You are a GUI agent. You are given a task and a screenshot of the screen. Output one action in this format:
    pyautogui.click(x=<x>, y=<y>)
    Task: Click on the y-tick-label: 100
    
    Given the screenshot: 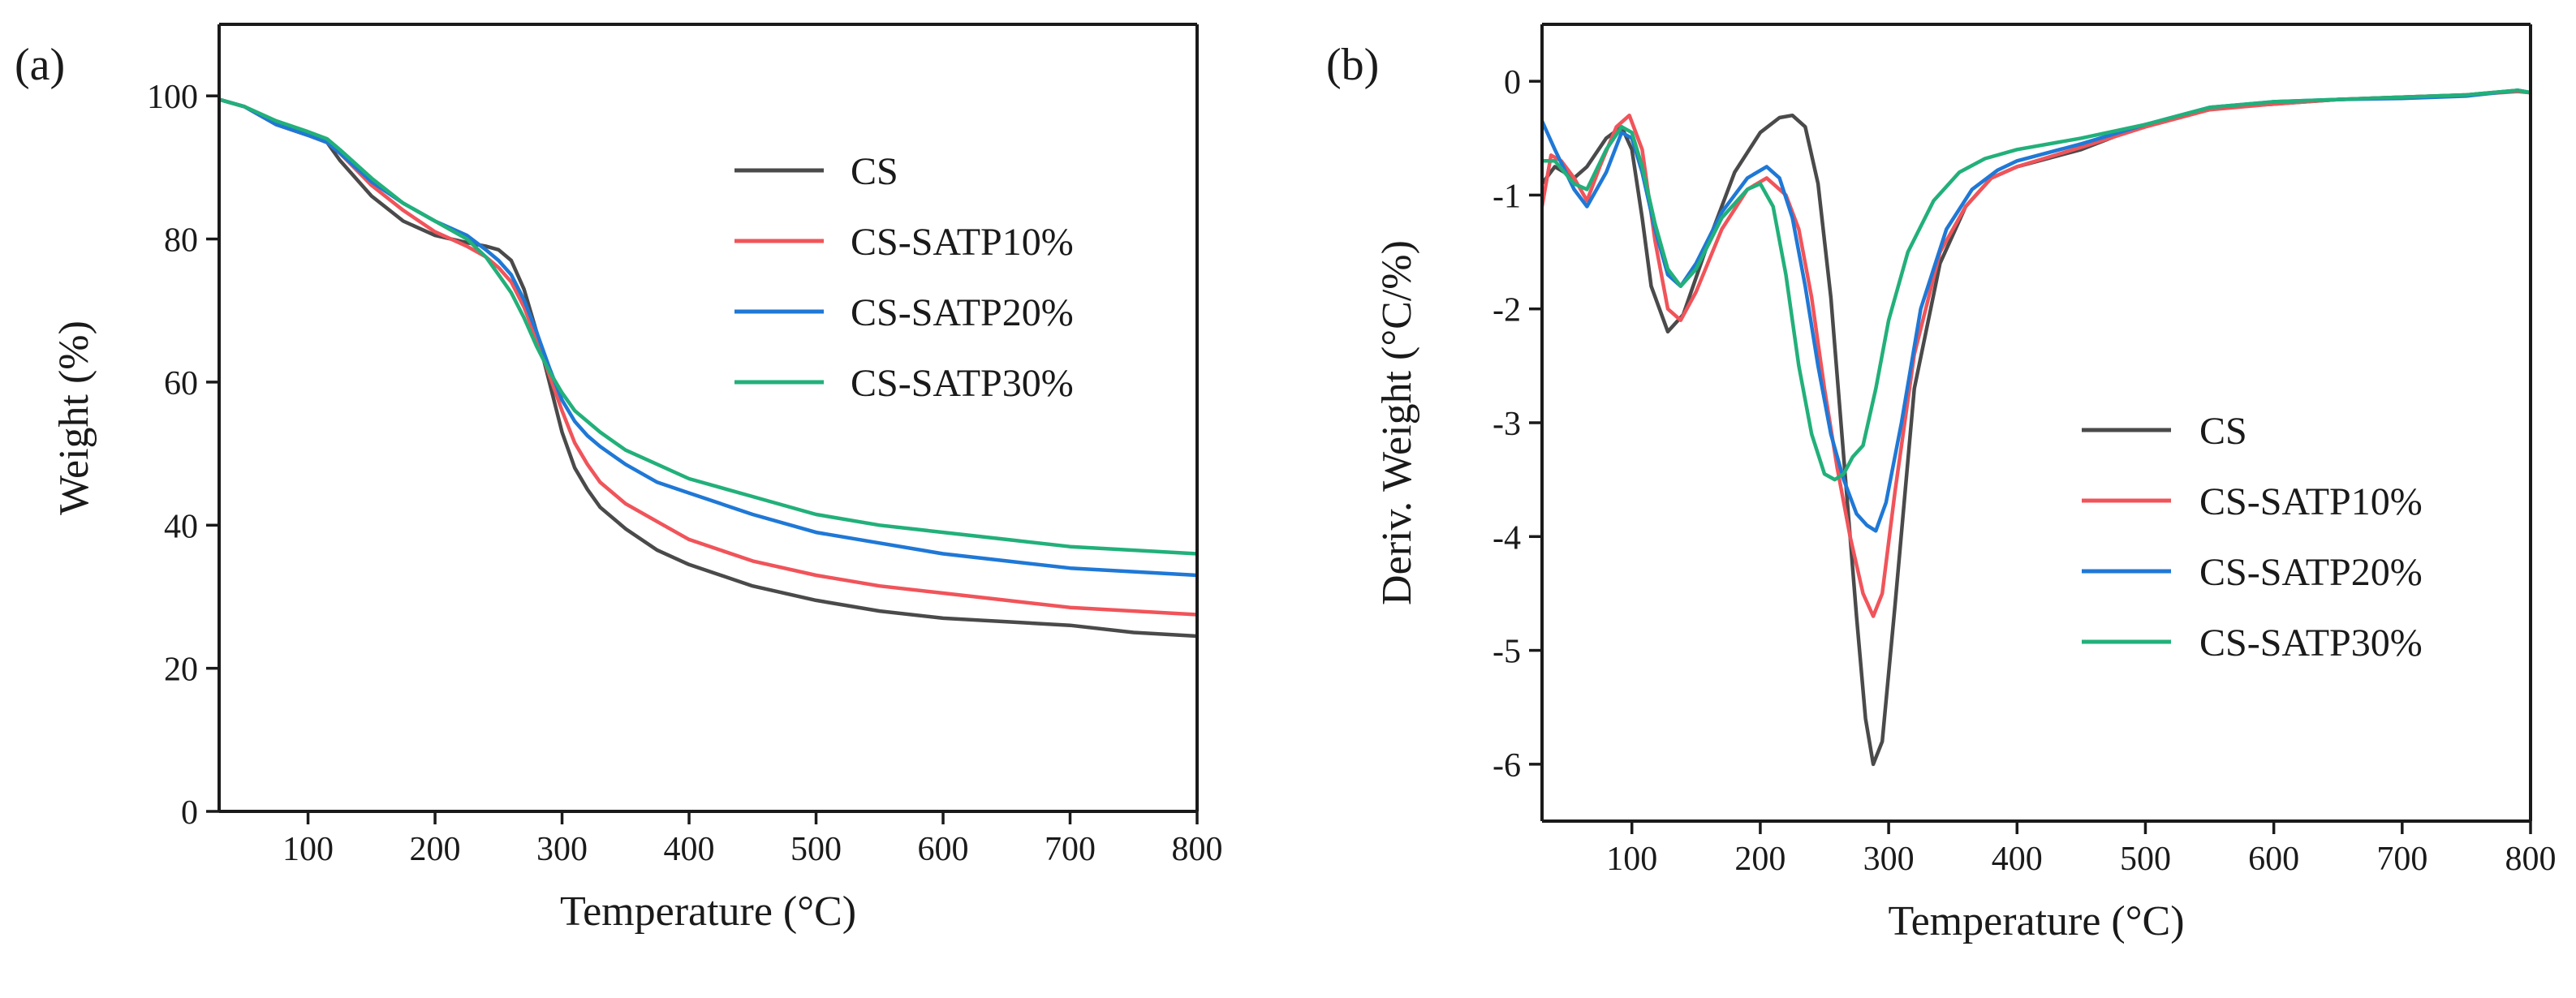 What is the action you would take?
    pyautogui.click(x=173, y=97)
    